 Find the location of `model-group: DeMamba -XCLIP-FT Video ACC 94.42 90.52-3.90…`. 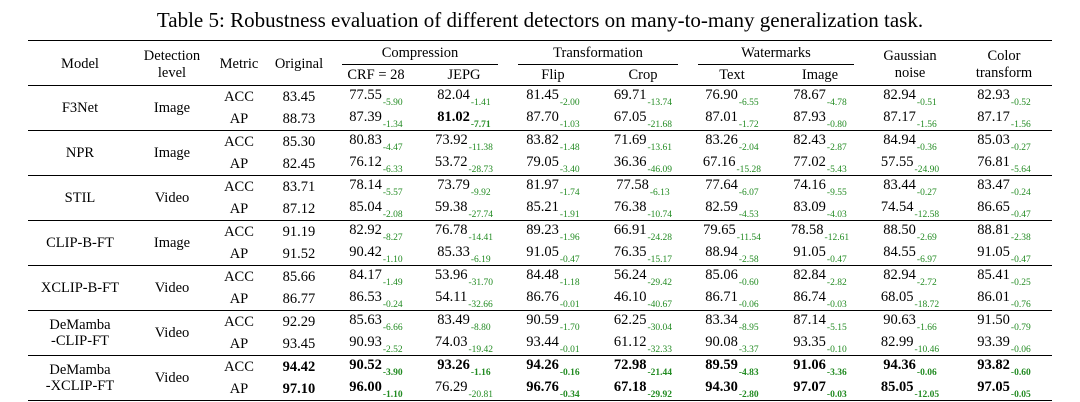

model-group: DeMamba -XCLIP-FT Video ACC 94.42 90.52-3.90… is located at coordinates (539, 378).